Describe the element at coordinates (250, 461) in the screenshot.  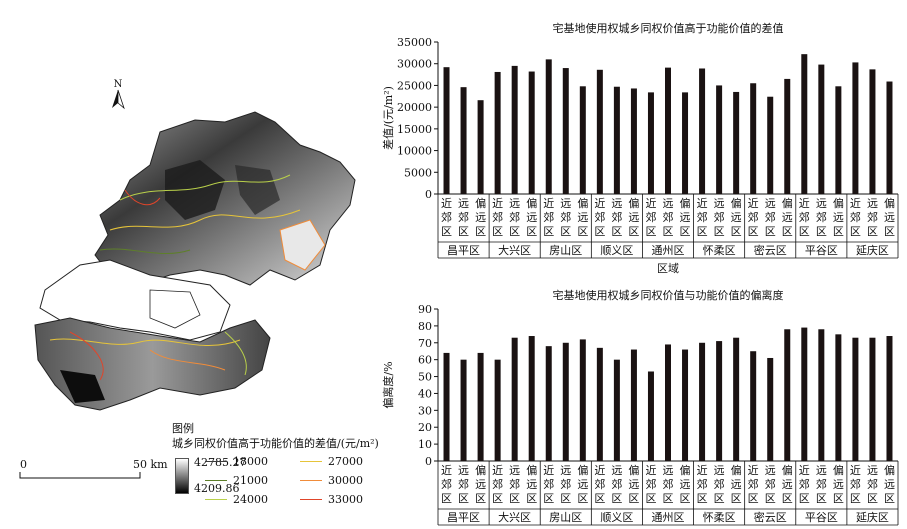
I see `contour-legend-label: 18000` at that location.